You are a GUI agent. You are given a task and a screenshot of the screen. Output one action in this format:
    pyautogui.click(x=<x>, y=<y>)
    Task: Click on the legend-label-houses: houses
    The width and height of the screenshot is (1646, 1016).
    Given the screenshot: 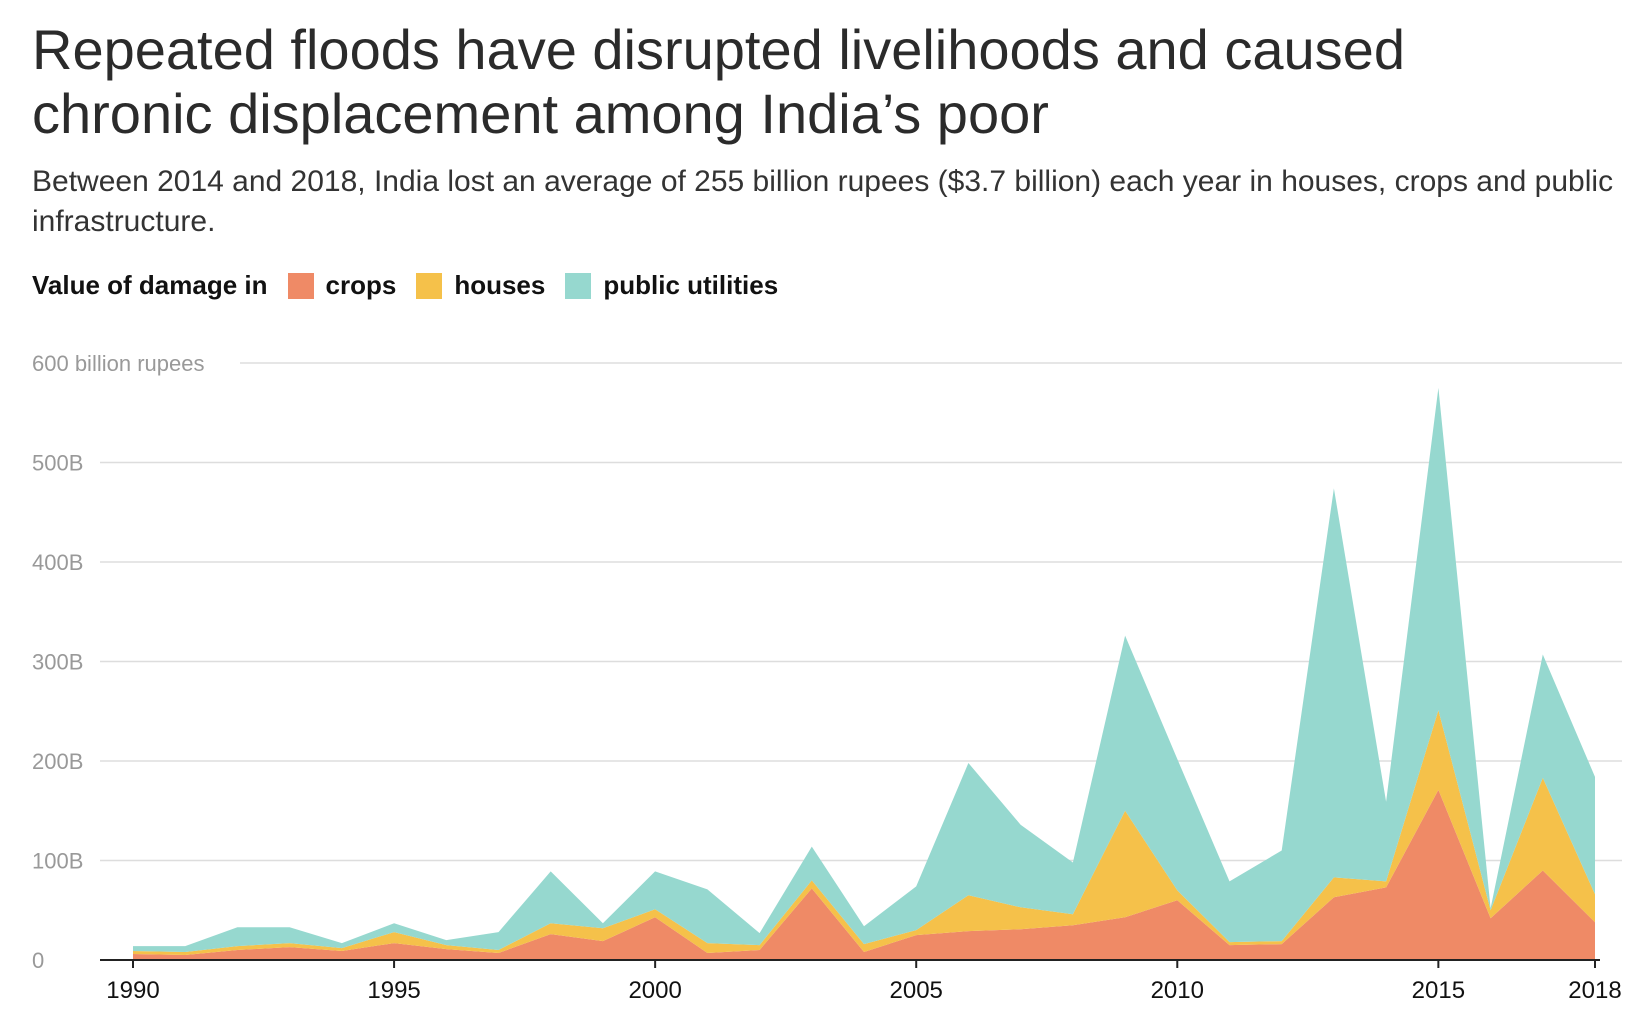 What is the action you would take?
    pyautogui.click(x=500, y=285)
    